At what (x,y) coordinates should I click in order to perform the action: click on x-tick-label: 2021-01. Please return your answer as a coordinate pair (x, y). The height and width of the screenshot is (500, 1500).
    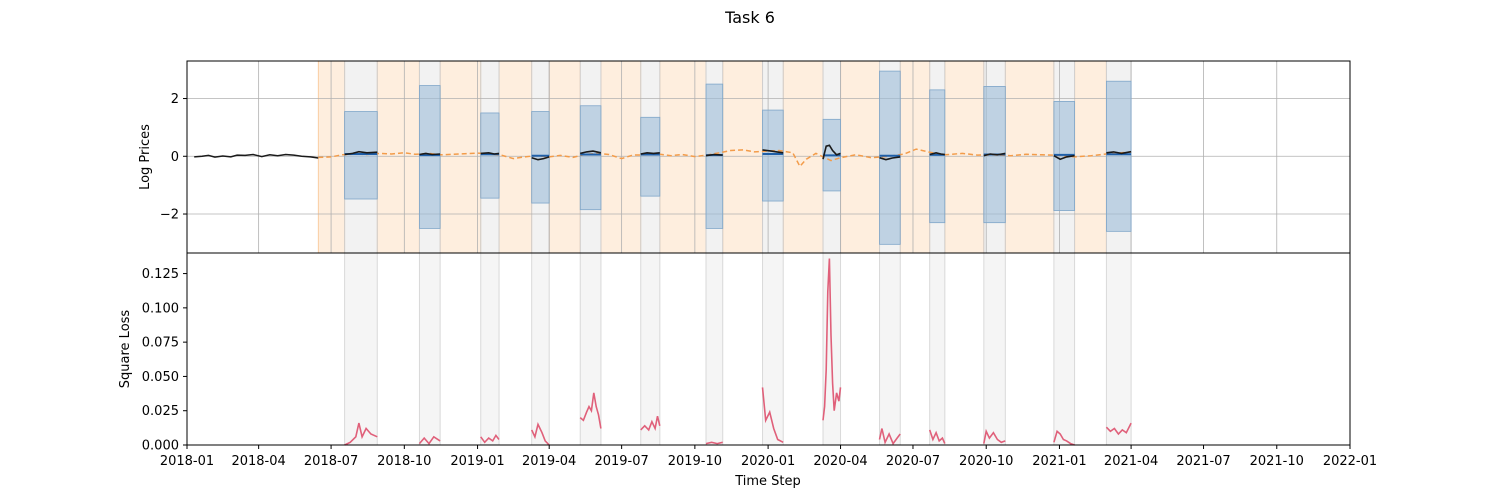
    Looking at the image, I should click on (1059, 461).